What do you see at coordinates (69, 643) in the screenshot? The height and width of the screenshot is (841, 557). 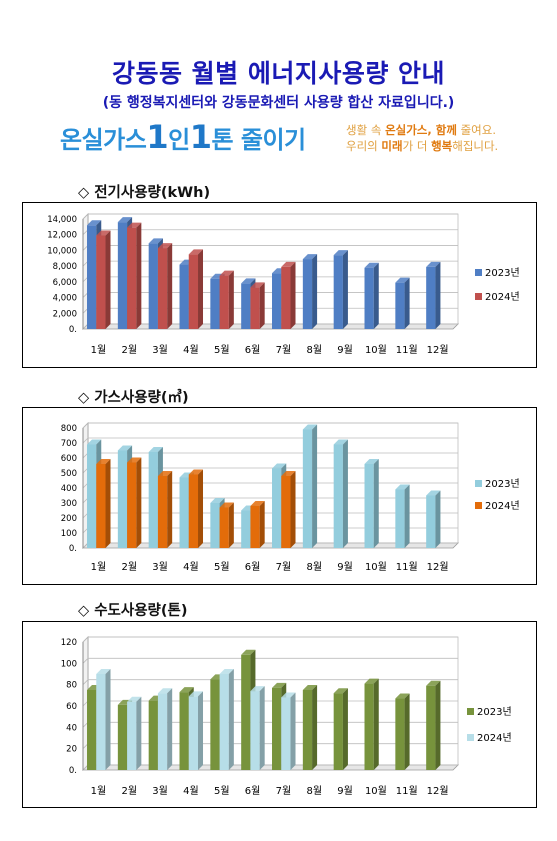 I see `y-tick-label: 120` at bounding box center [69, 643].